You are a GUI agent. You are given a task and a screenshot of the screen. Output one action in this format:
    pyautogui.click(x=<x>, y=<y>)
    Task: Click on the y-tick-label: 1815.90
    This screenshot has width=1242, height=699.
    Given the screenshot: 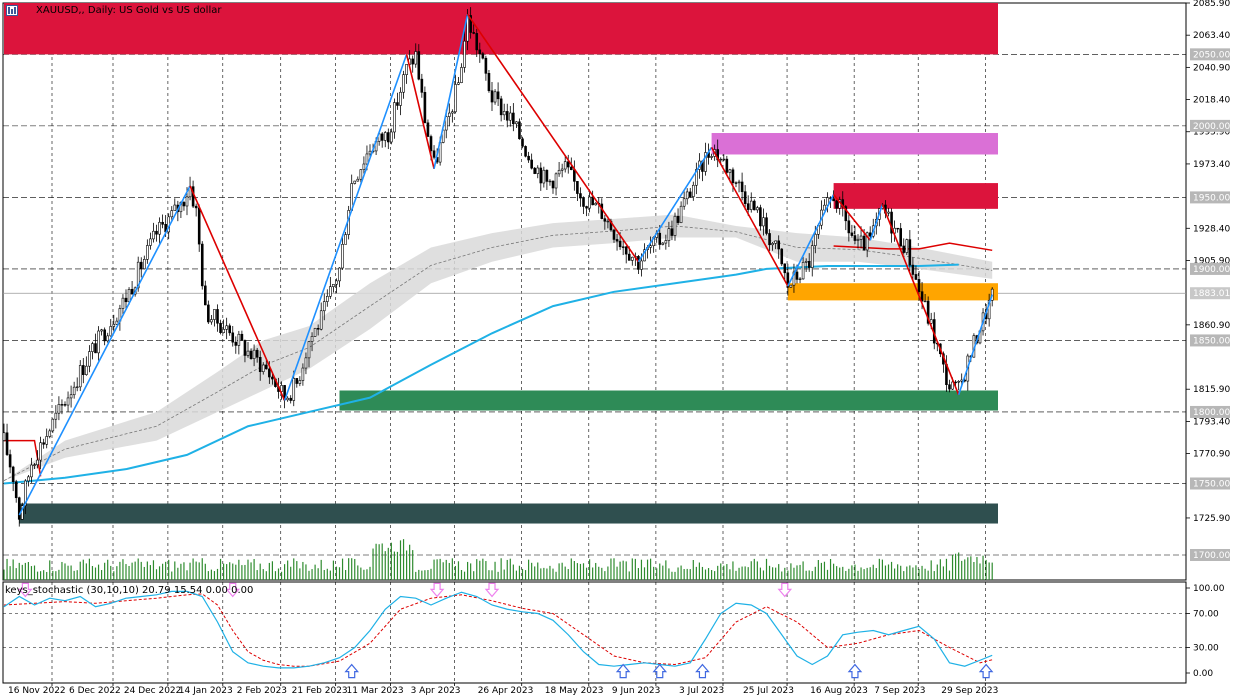 What is the action you would take?
    pyautogui.click(x=1211, y=390)
    